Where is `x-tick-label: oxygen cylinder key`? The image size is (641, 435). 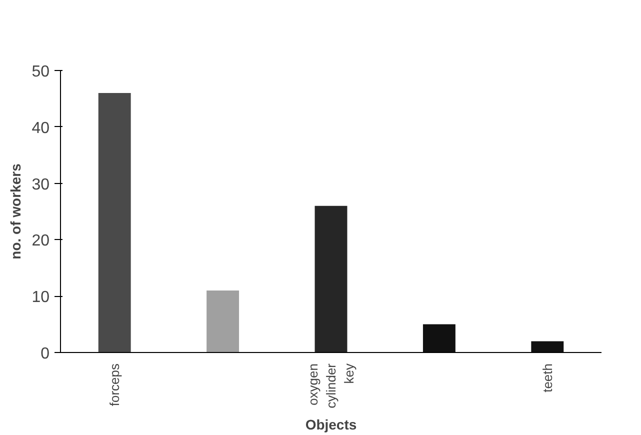
x-tick-label: oxygen cylinder key is located at coordinates (331, 385).